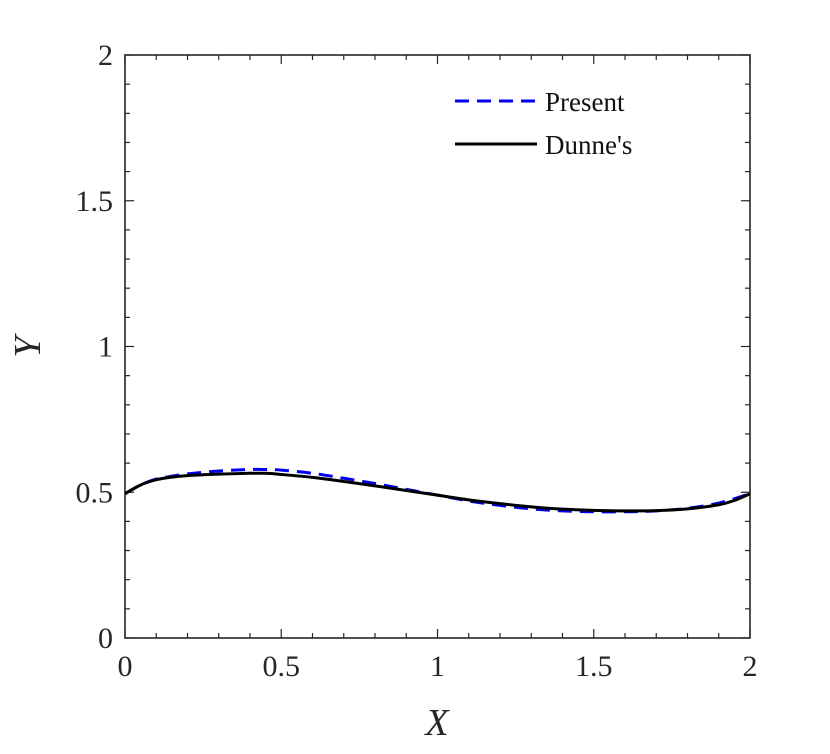 This screenshot has height=754, width=830. What do you see at coordinates (543, 123) in the screenshot?
I see `legend: Present Dunne's` at bounding box center [543, 123].